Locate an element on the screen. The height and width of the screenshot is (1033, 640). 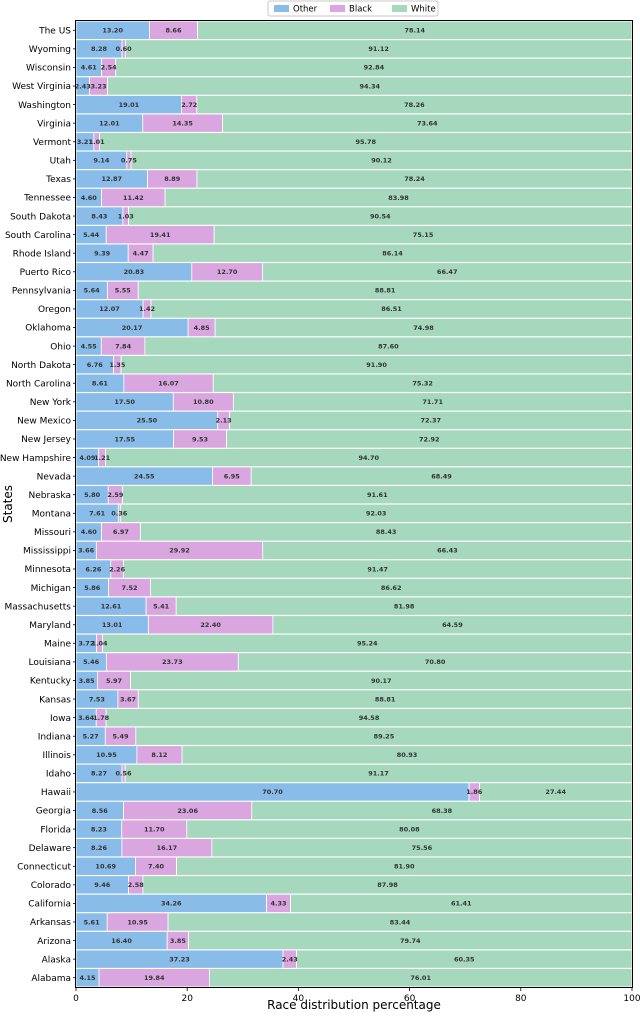
value-label-north-dakota-black: 1.35 is located at coordinates (117, 365).